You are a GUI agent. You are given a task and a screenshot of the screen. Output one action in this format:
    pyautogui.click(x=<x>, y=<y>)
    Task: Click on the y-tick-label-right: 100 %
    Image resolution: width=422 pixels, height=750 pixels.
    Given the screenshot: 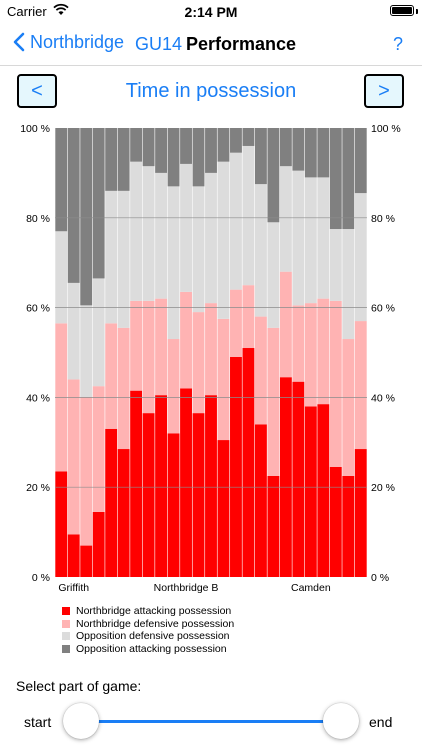 What is the action you would take?
    pyautogui.click(x=386, y=129)
    